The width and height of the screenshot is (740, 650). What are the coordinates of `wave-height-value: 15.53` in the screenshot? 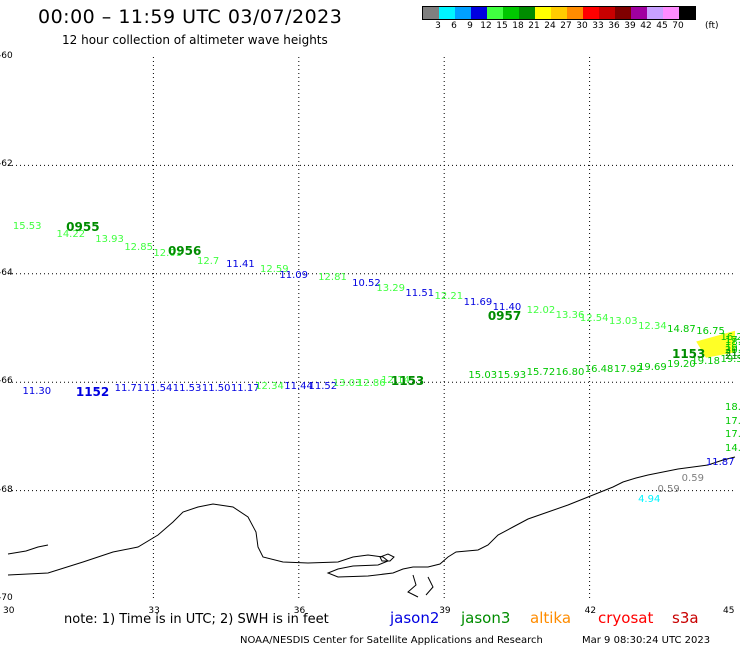 It's located at (27, 226).